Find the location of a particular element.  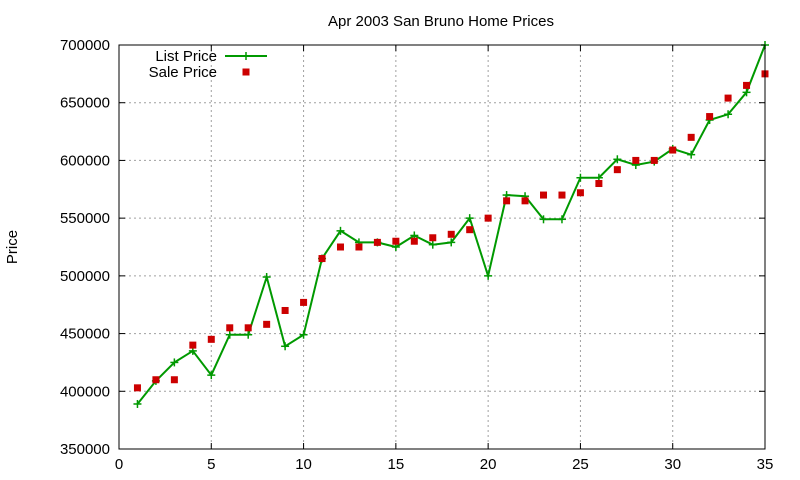

y-tick-label: 500000 is located at coordinates (85, 276).